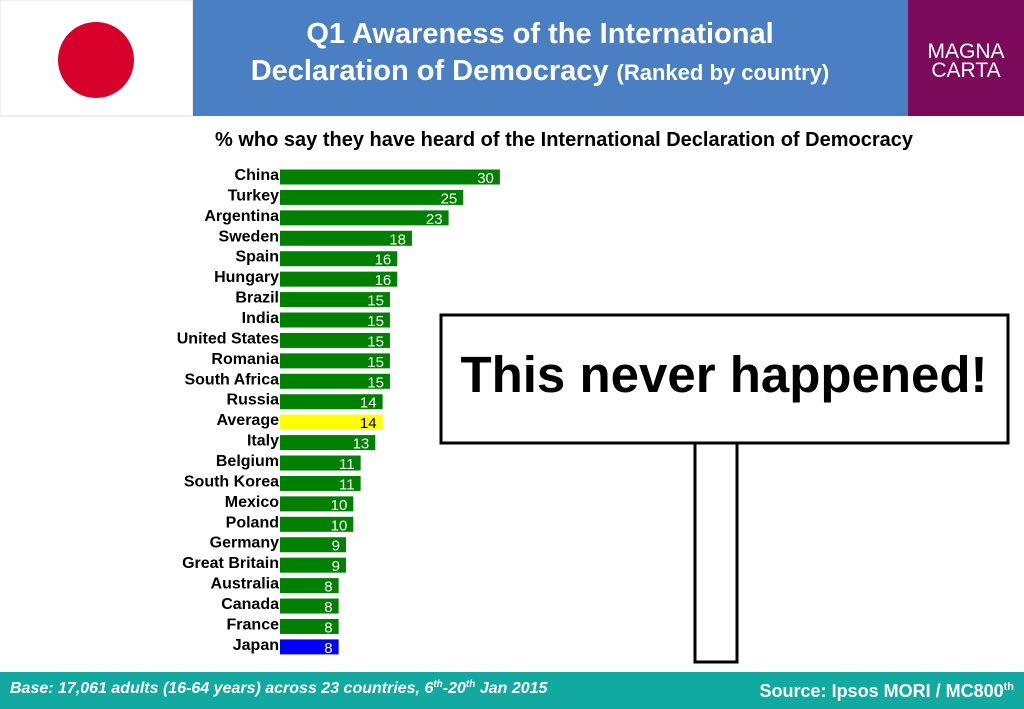  I want to click on y-tick-label: Romania, so click(245, 359).